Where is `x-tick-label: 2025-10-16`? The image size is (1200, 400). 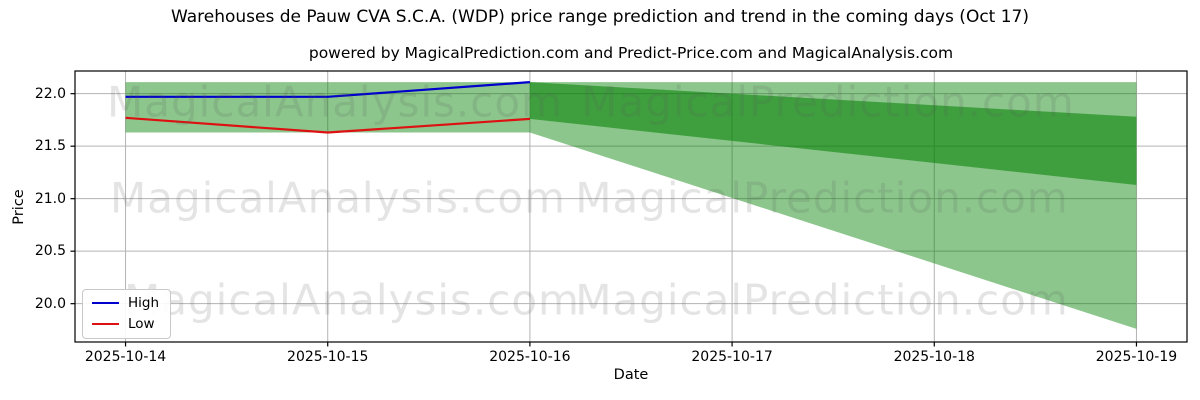
x-tick-label: 2025-10-16 is located at coordinates (530, 357).